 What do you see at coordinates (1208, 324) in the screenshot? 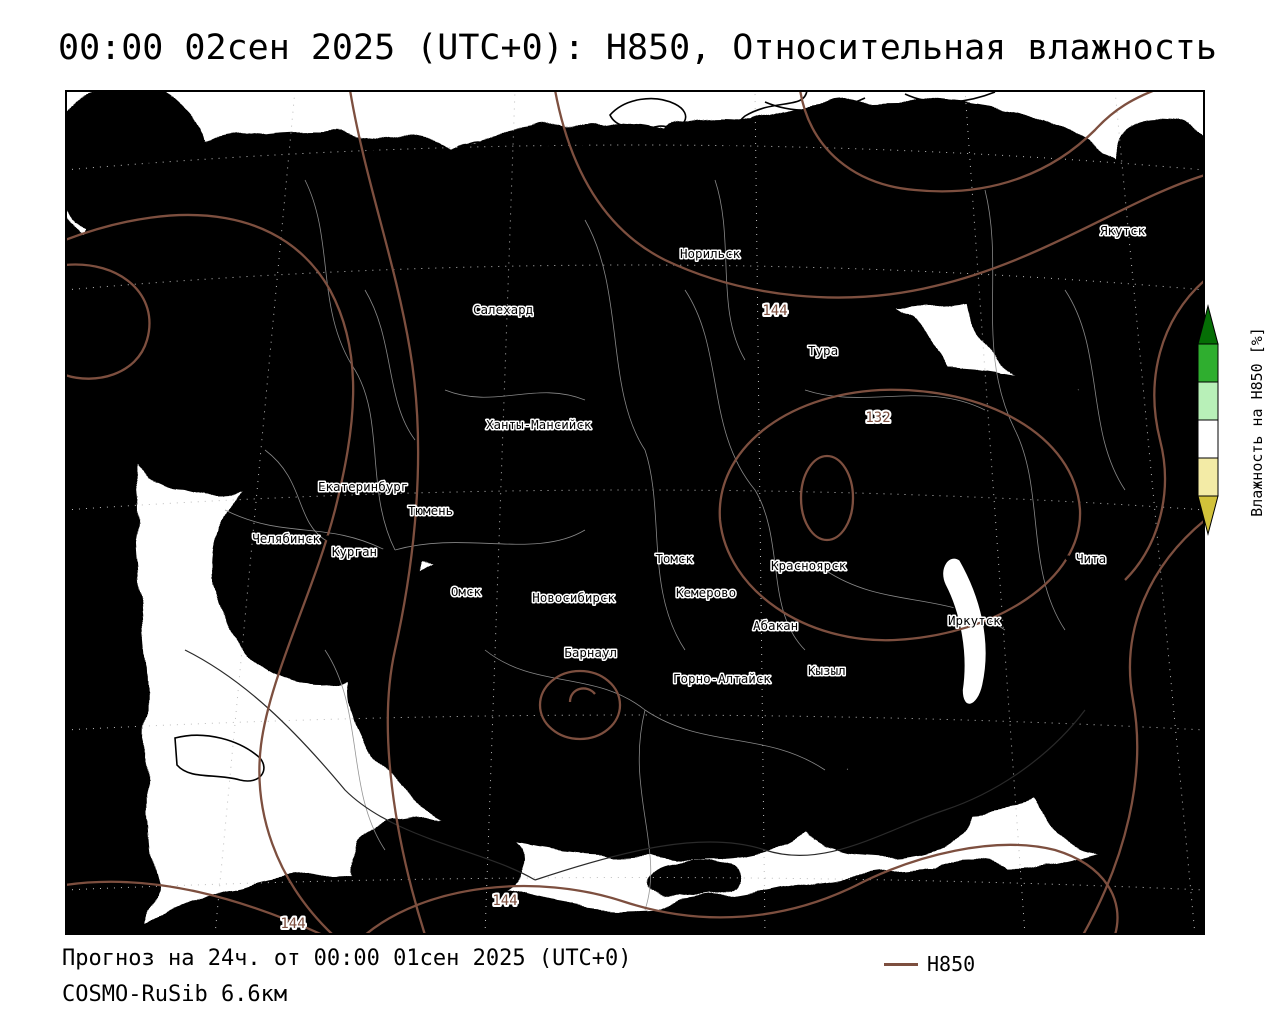
I see `colorbar-arrow-top` at bounding box center [1208, 324].